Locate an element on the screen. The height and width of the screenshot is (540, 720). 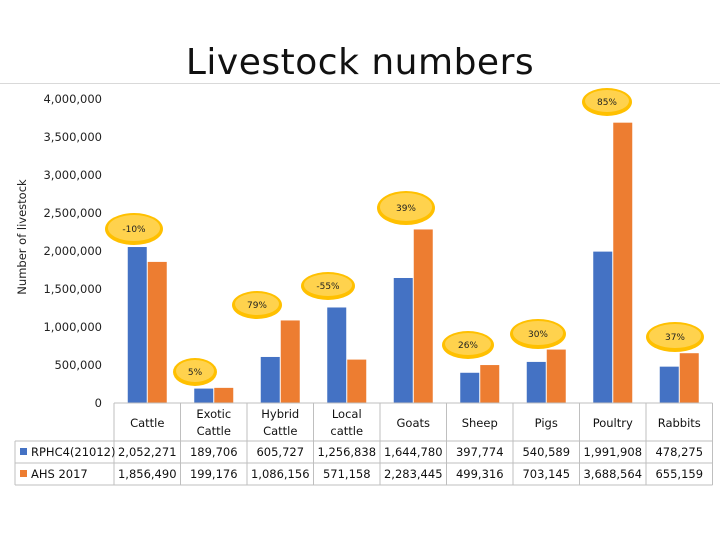
percent-badge-label: 79% is located at coordinates (257, 306).